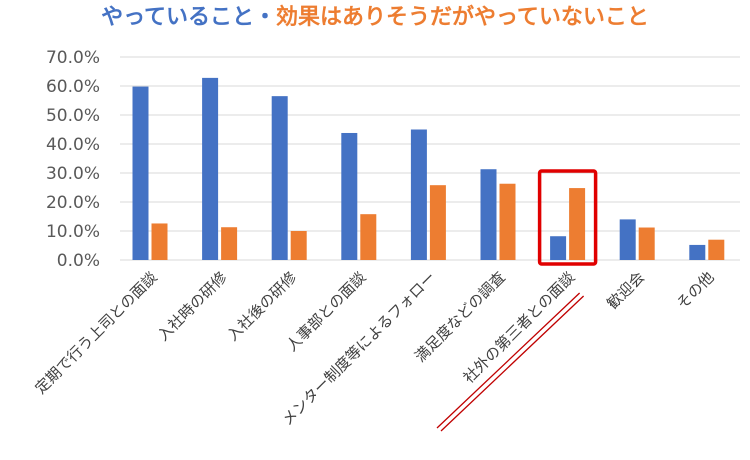 This screenshot has width=750, height=460. Describe the element at coordinates (78, 261) in the screenshot. I see `y-tick-label: 0.0%` at that location.